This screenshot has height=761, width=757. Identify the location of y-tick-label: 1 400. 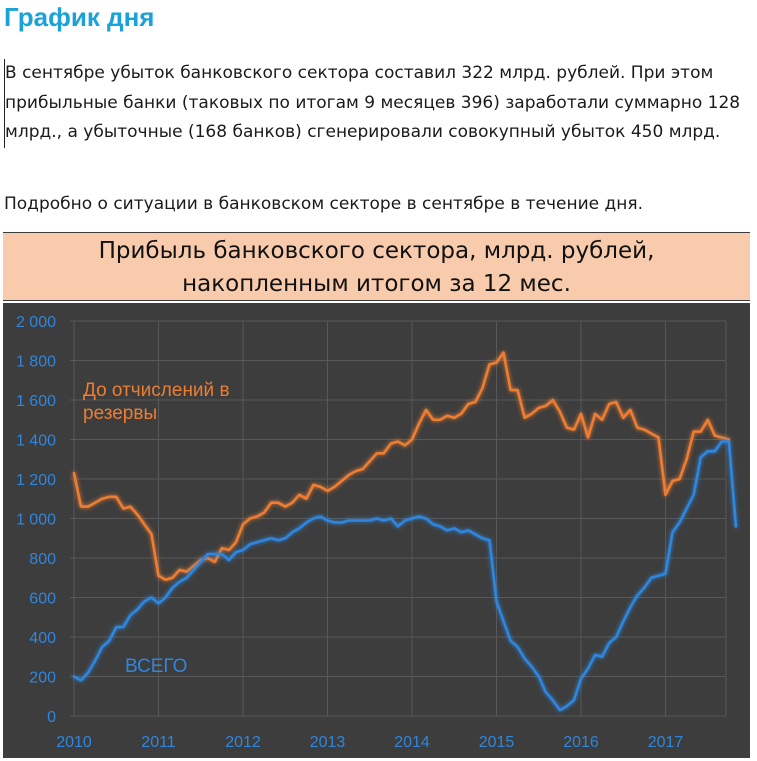
(36, 441).